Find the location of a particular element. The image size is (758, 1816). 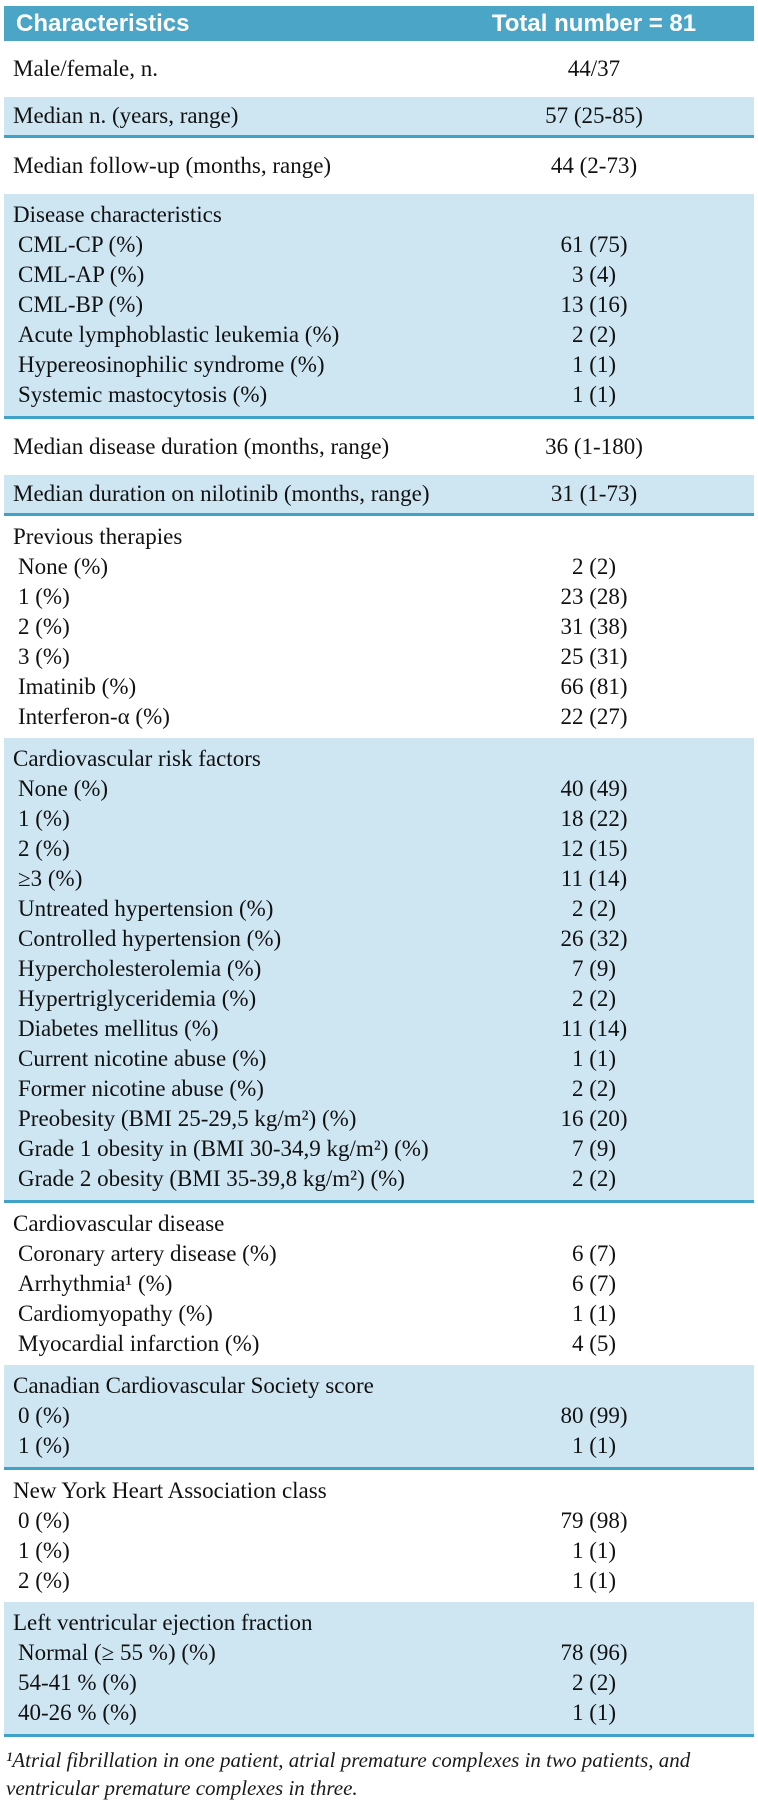

row-label: Median follow-up (months, range) is located at coordinates (172, 165).